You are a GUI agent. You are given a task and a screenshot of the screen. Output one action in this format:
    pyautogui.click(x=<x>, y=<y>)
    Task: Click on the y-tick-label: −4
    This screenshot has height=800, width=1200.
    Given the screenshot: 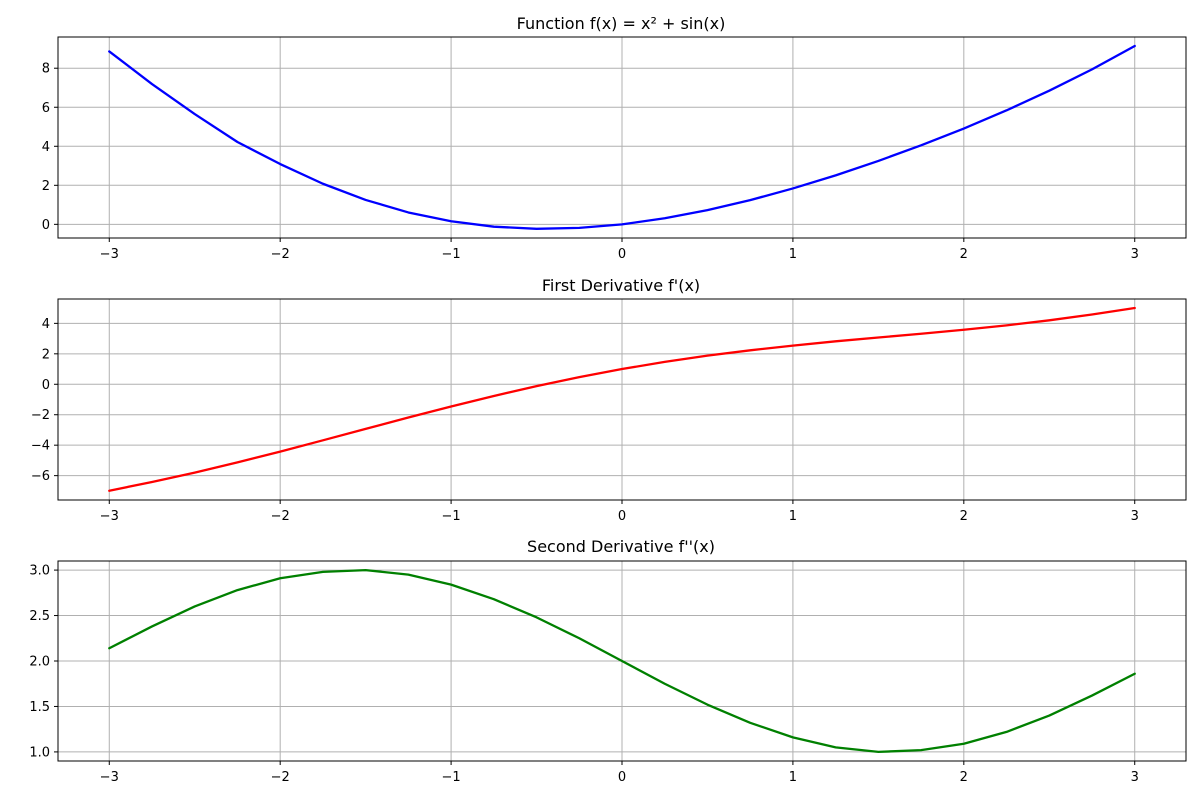 What is the action you would take?
    pyautogui.click(x=40, y=446)
    